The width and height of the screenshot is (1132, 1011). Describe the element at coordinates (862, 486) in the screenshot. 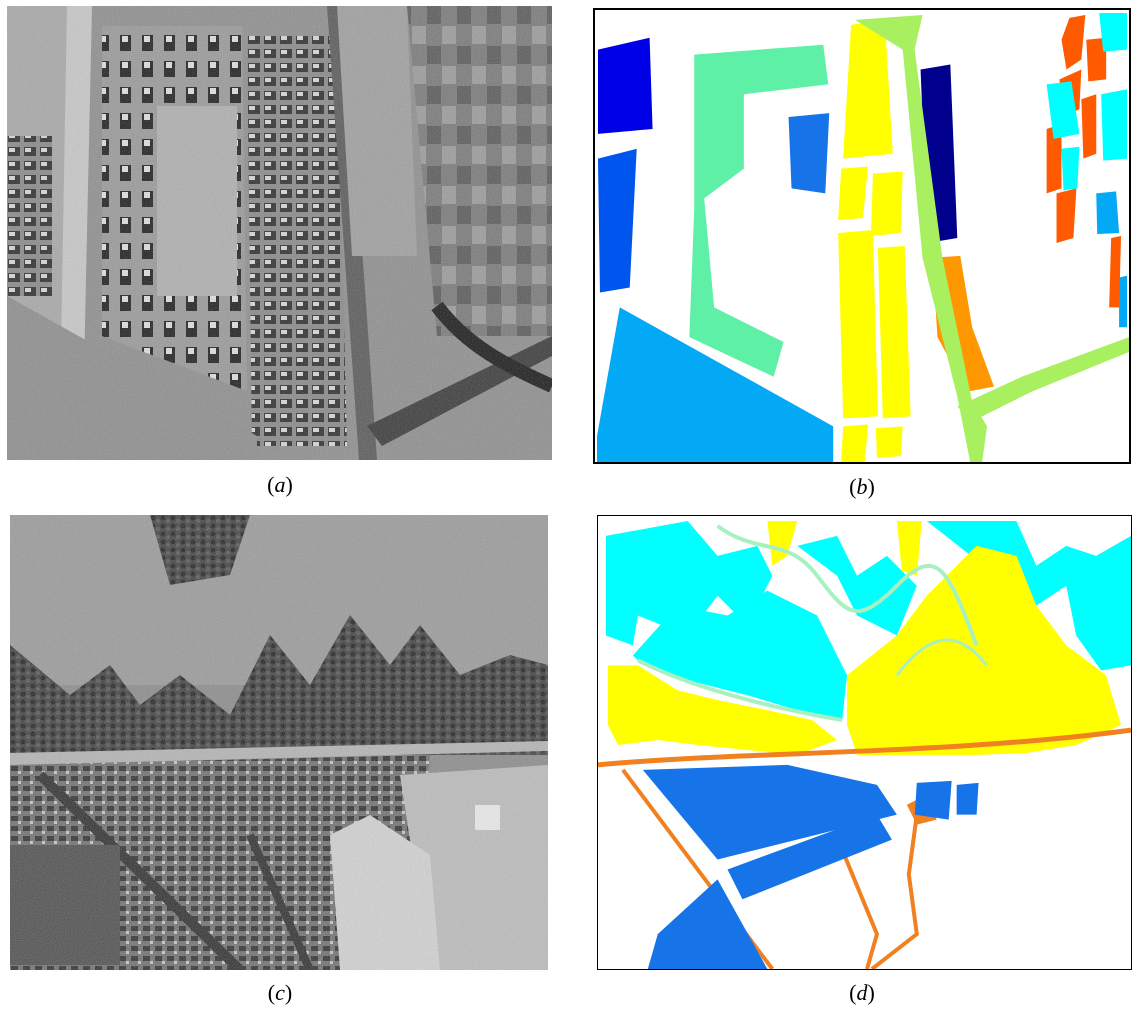

I see `panel-caption-b: (b)` at that location.